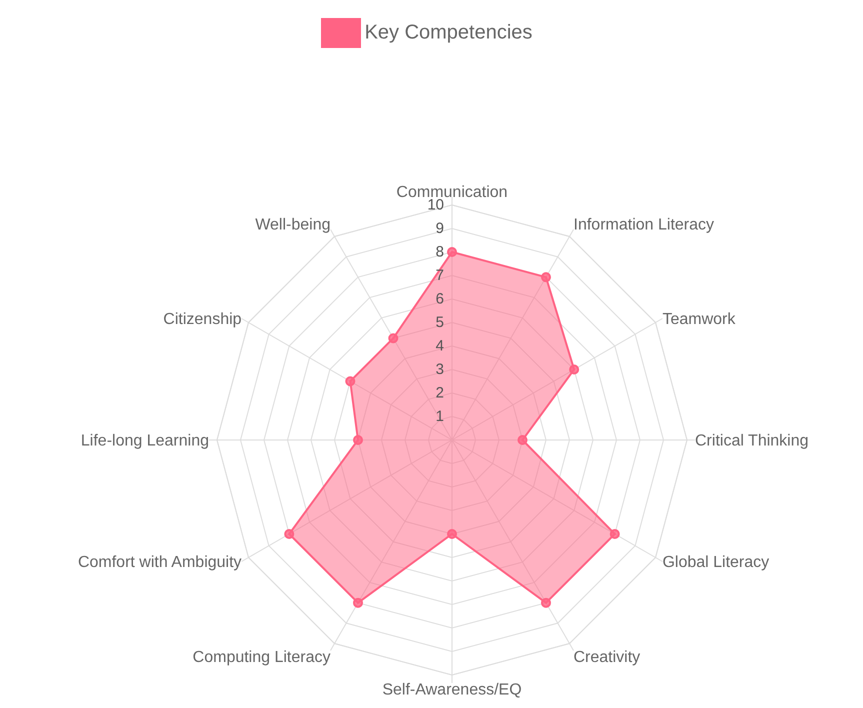  I want to click on y-tick-label: 9, so click(440, 228).